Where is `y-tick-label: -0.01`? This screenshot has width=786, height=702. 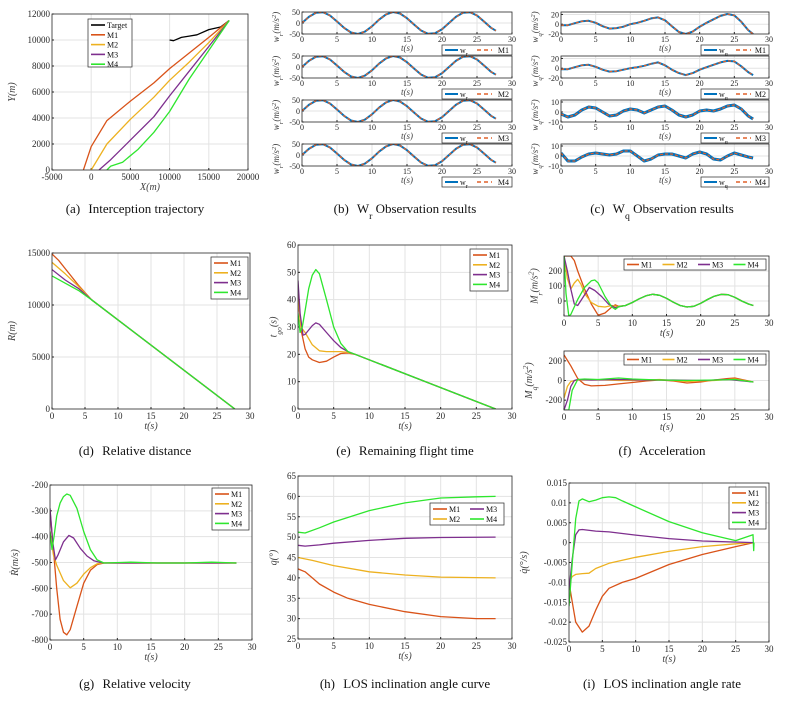 y-tick-label: -0.01 is located at coordinates (557, 582).